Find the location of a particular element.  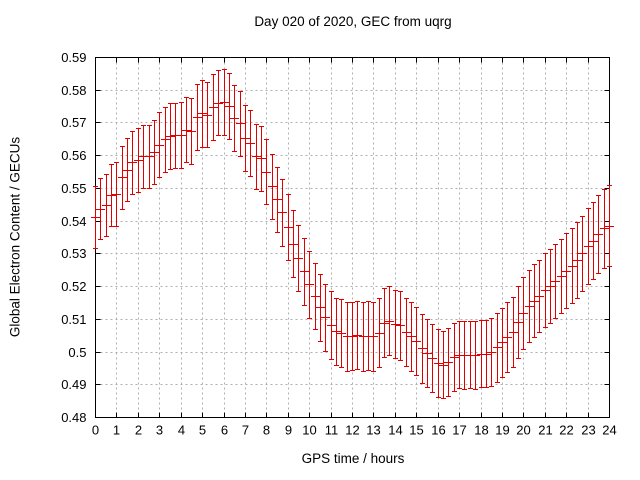

y-tick-label: 0.59 is located at coordinates (73, 57).